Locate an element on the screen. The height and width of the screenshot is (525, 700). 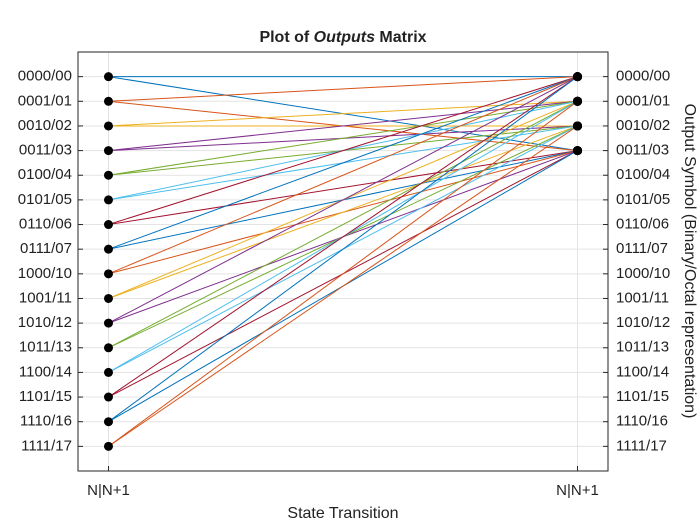
y-tick-label: 0100/04 is located at coordinates (45, 174).